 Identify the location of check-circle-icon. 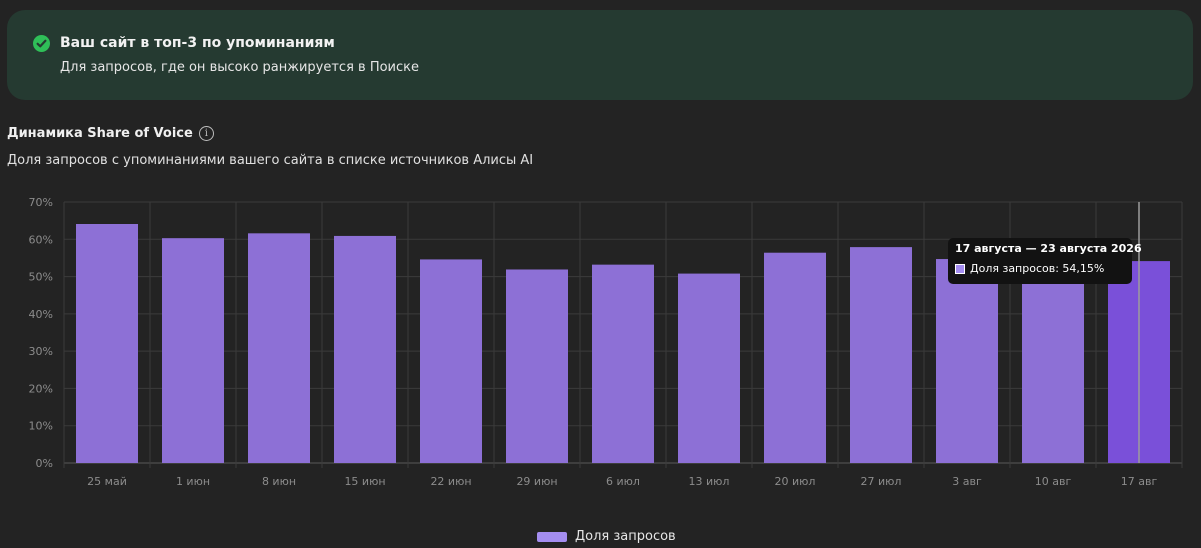
(41, 43).